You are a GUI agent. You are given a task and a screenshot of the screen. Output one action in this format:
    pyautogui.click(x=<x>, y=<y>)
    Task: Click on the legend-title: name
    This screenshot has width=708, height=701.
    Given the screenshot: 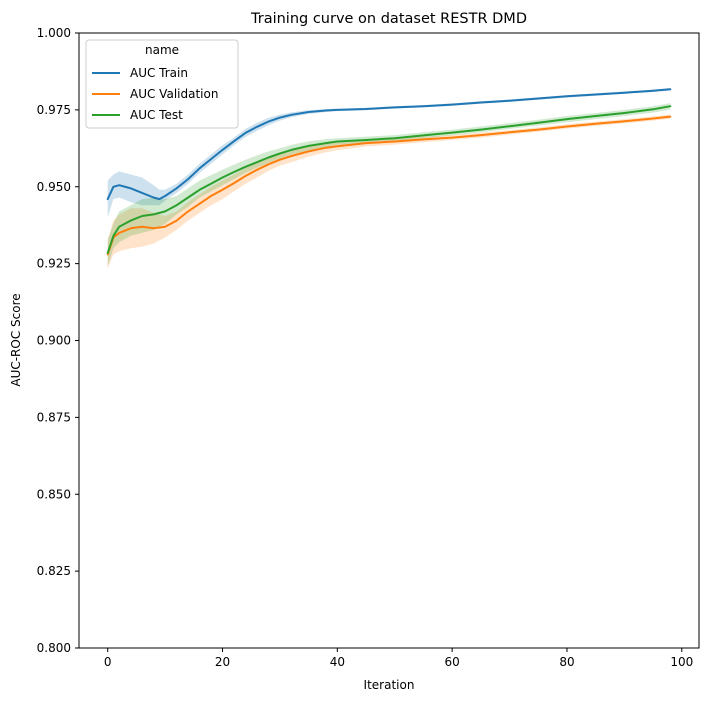 What is the action you would take?
    pyautogui.click(x=162, y=50)
    